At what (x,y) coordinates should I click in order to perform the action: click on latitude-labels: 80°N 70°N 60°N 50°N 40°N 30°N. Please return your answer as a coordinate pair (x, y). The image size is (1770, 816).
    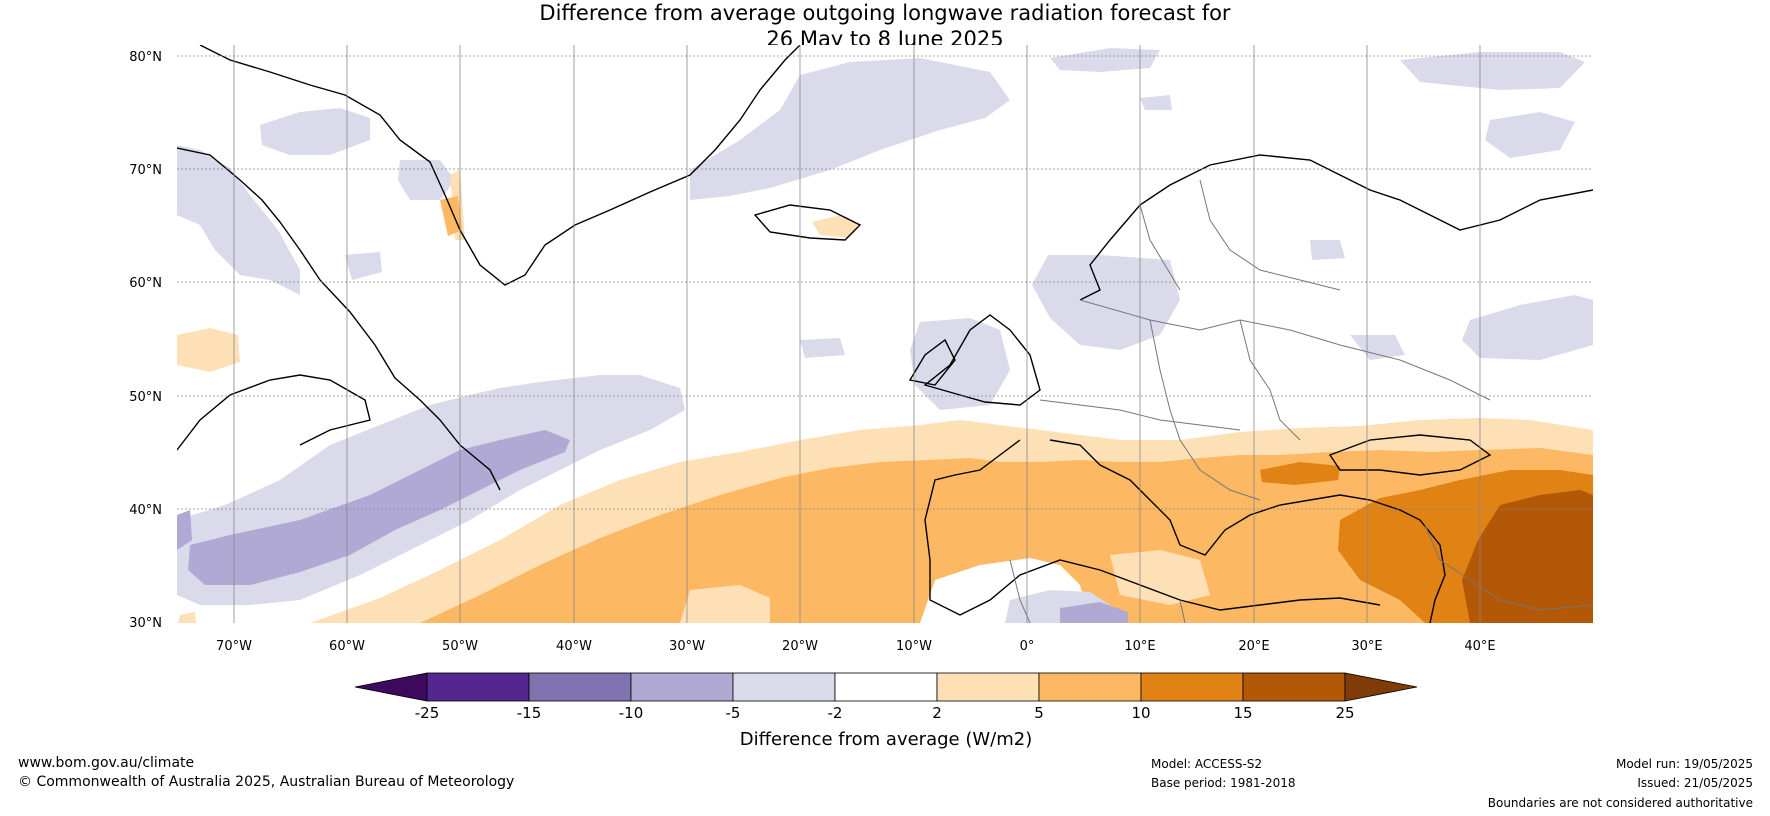
    Looking at the image, I should click on (145, 340).